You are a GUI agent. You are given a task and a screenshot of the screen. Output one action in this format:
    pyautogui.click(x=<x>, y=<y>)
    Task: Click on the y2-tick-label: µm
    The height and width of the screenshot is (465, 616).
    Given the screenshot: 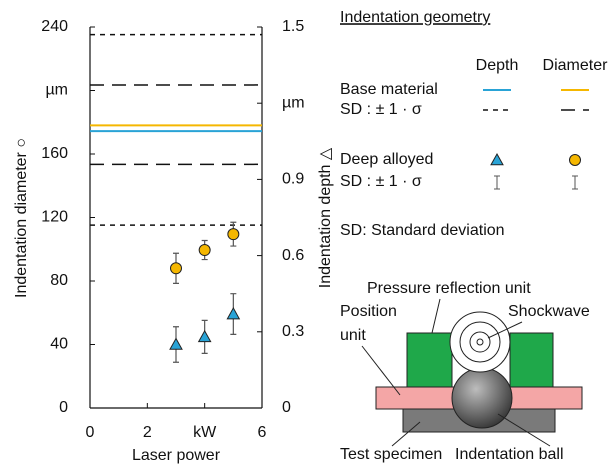 What is the action you would take?
    pyautogui.click(x=293, y=102)
    